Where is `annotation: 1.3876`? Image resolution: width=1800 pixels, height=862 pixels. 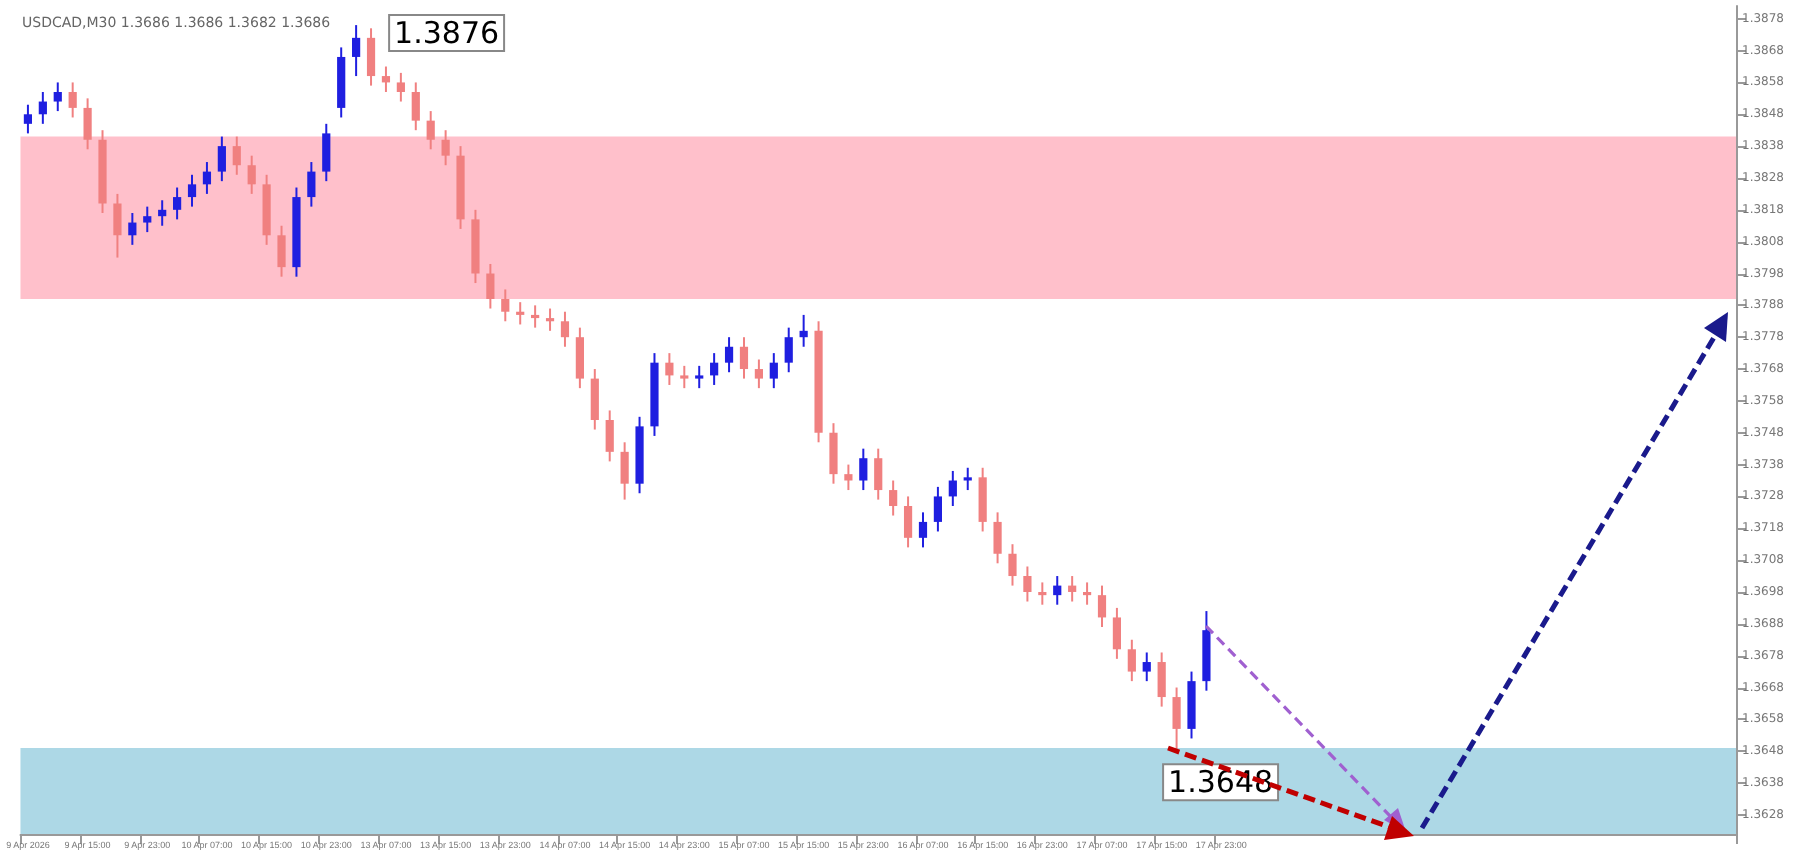 annotation: 1.3876 is located at coordinates (447, 33).